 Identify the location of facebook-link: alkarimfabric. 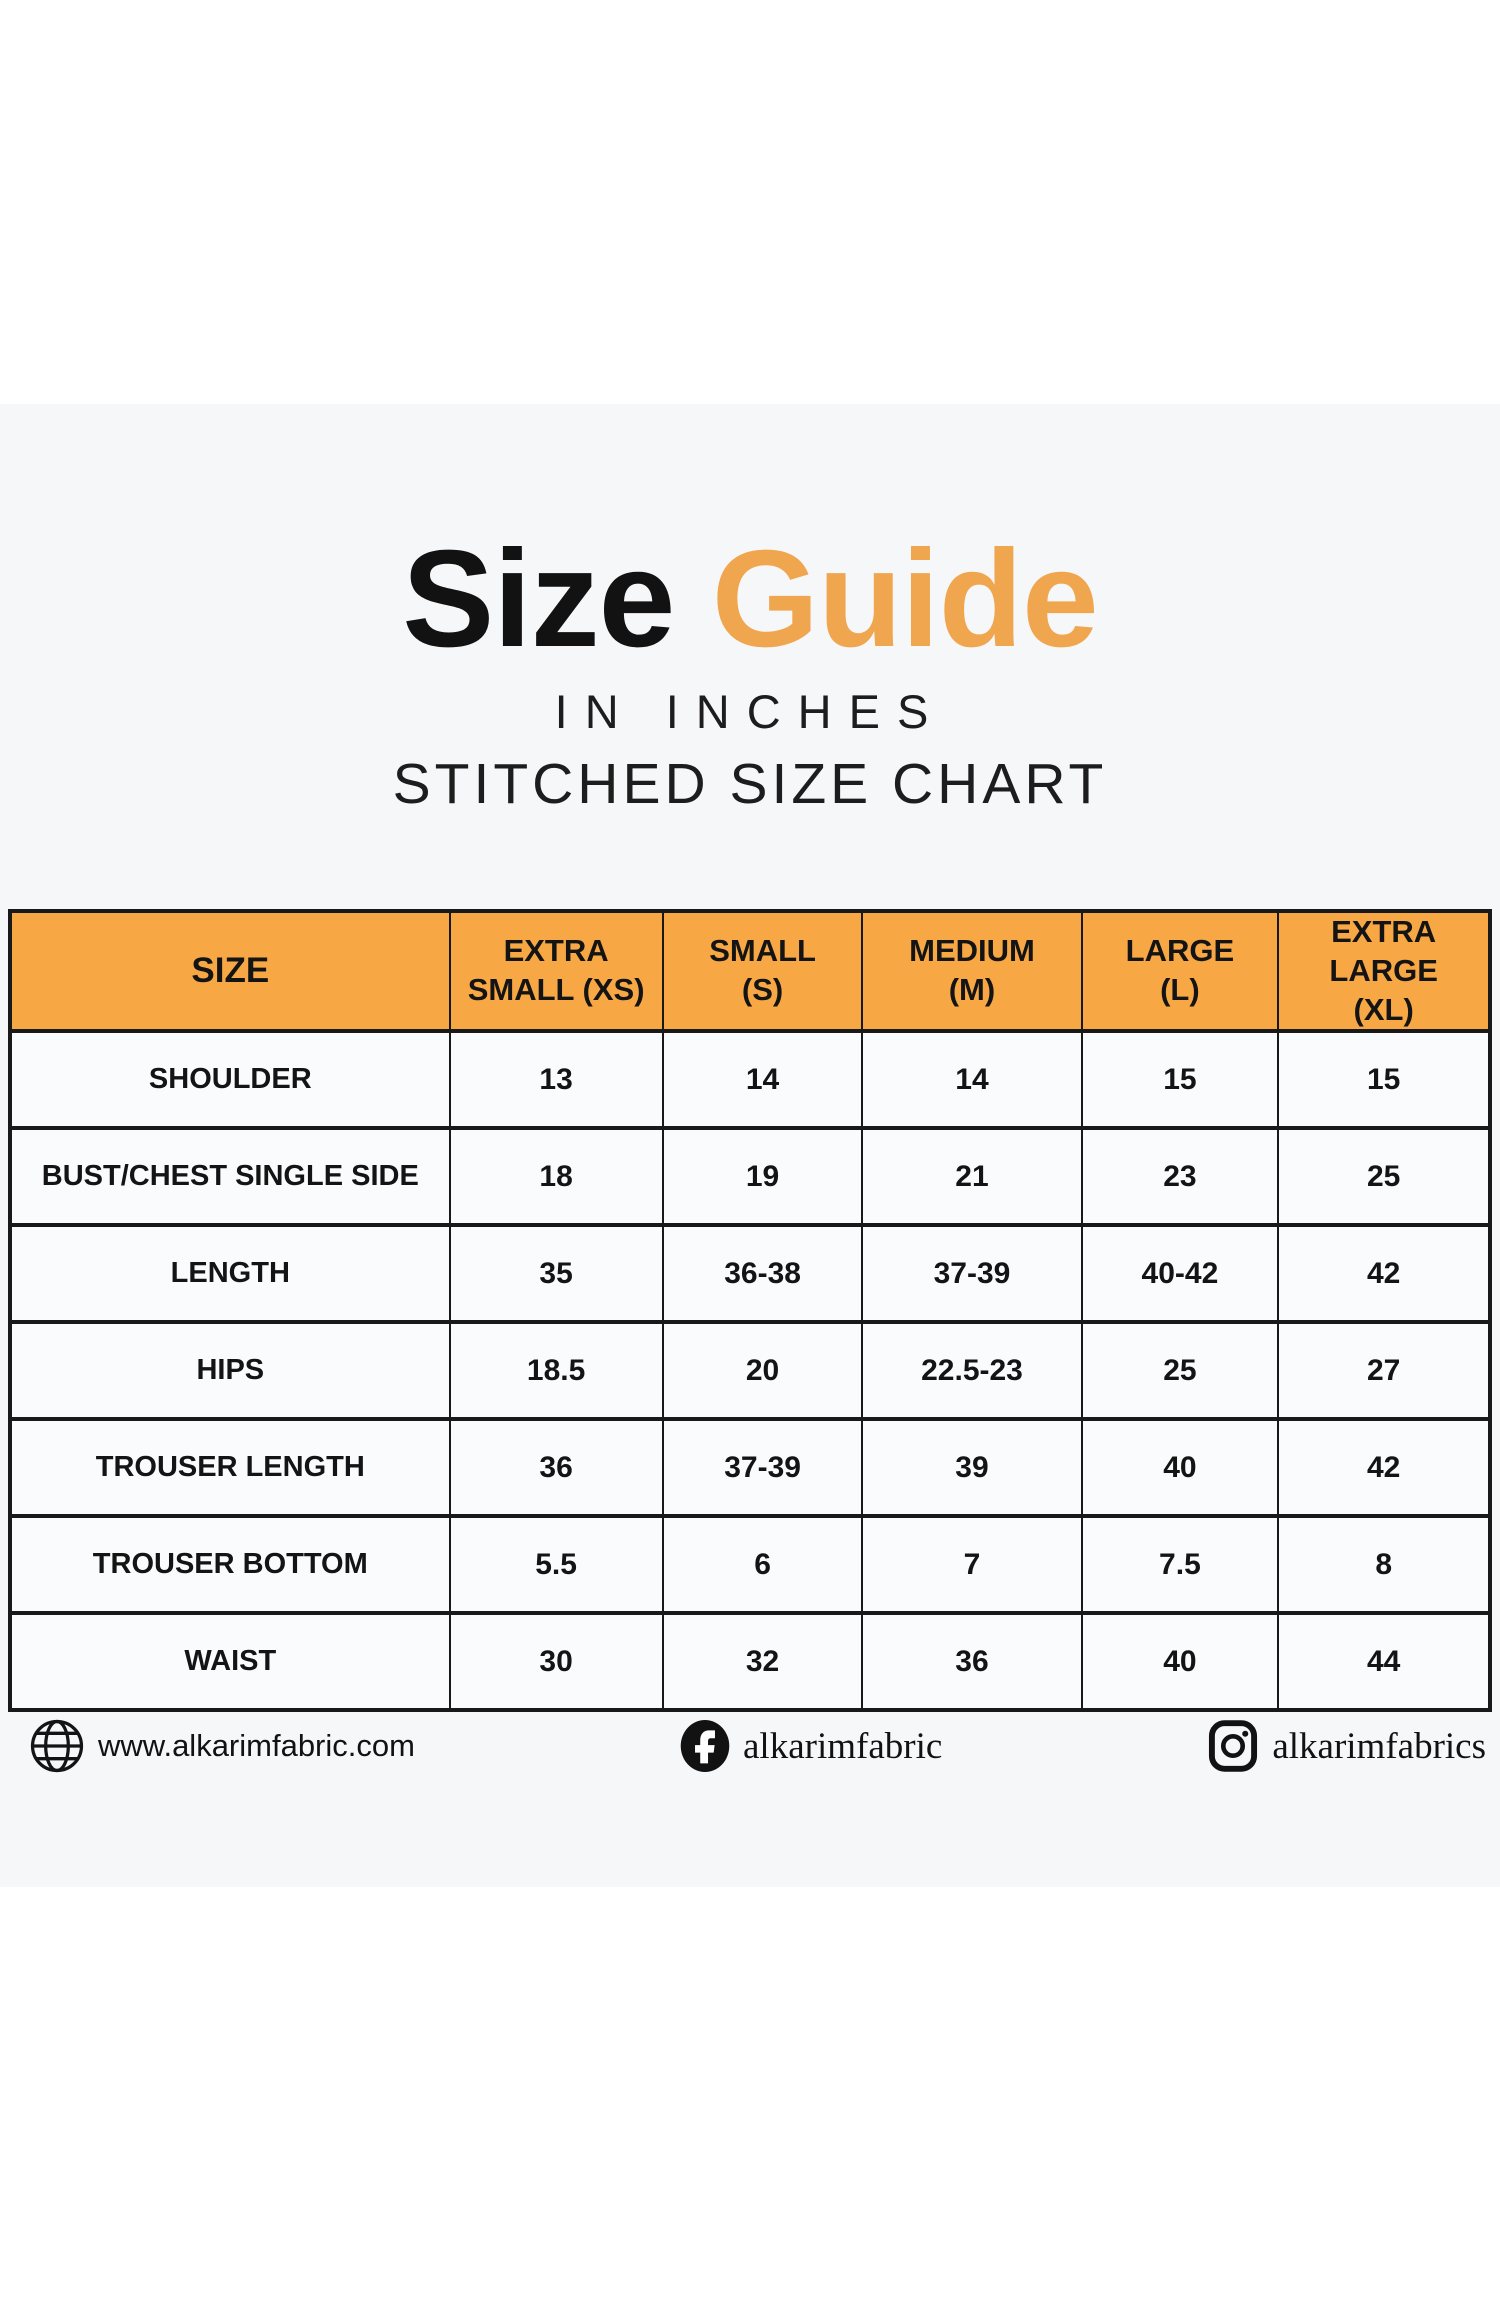
(810, 1746).